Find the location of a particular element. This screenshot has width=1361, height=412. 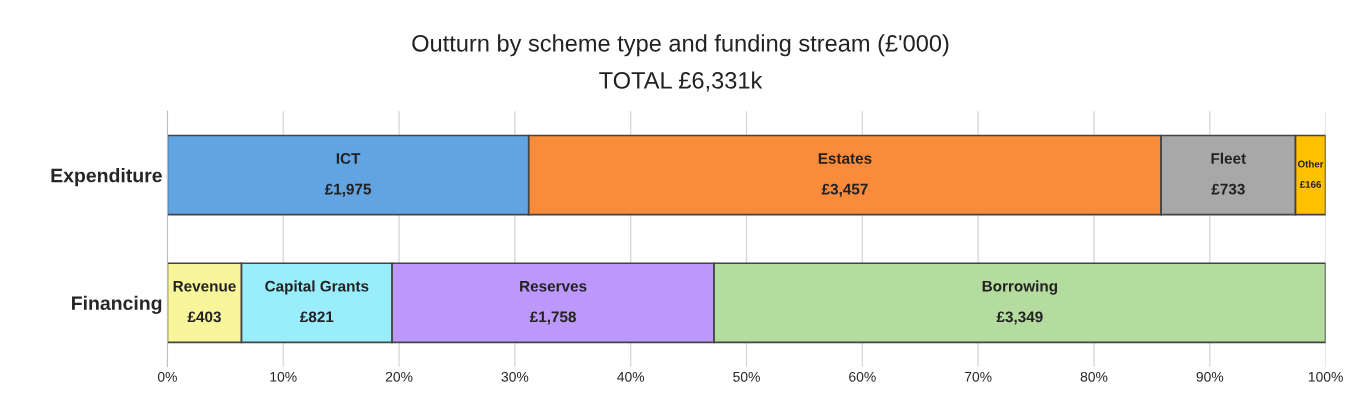

x-tick-label: 30% is located at coordinates (515, 376).